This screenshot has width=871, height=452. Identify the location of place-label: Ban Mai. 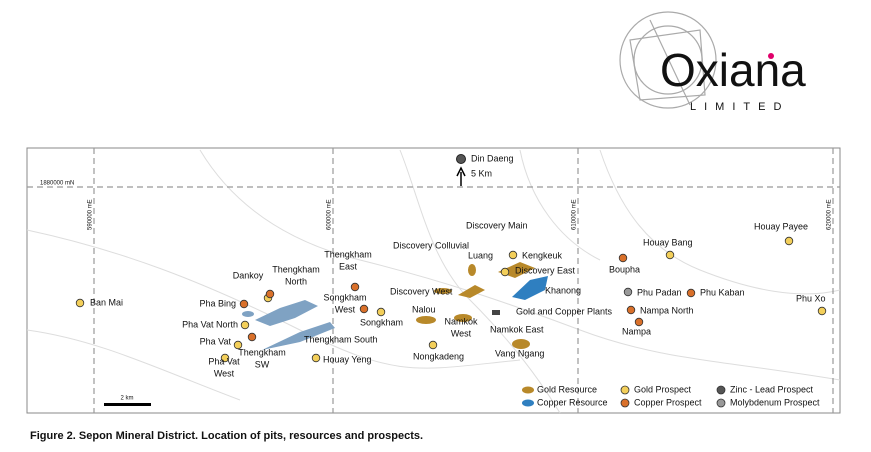
(106, 302).